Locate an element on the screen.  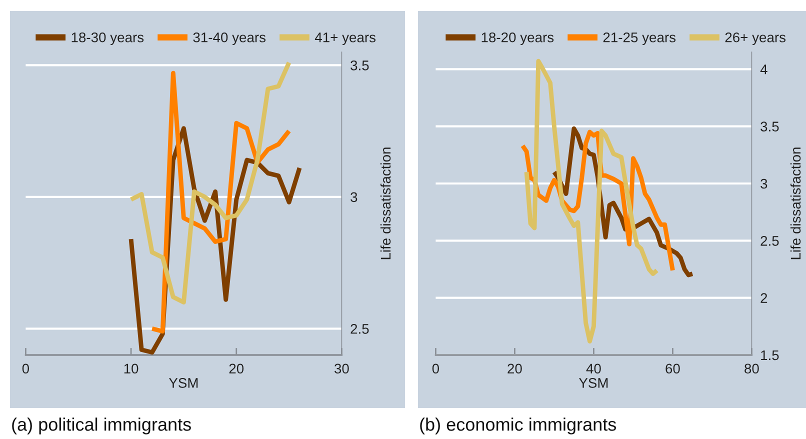
text: (b) economic immigrants is located at coordinates (518, 426).